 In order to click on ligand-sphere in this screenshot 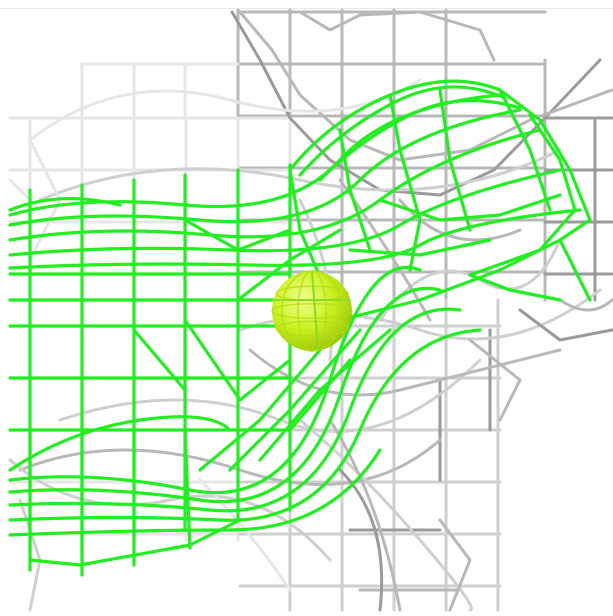, I will do `click(312, 311)`.